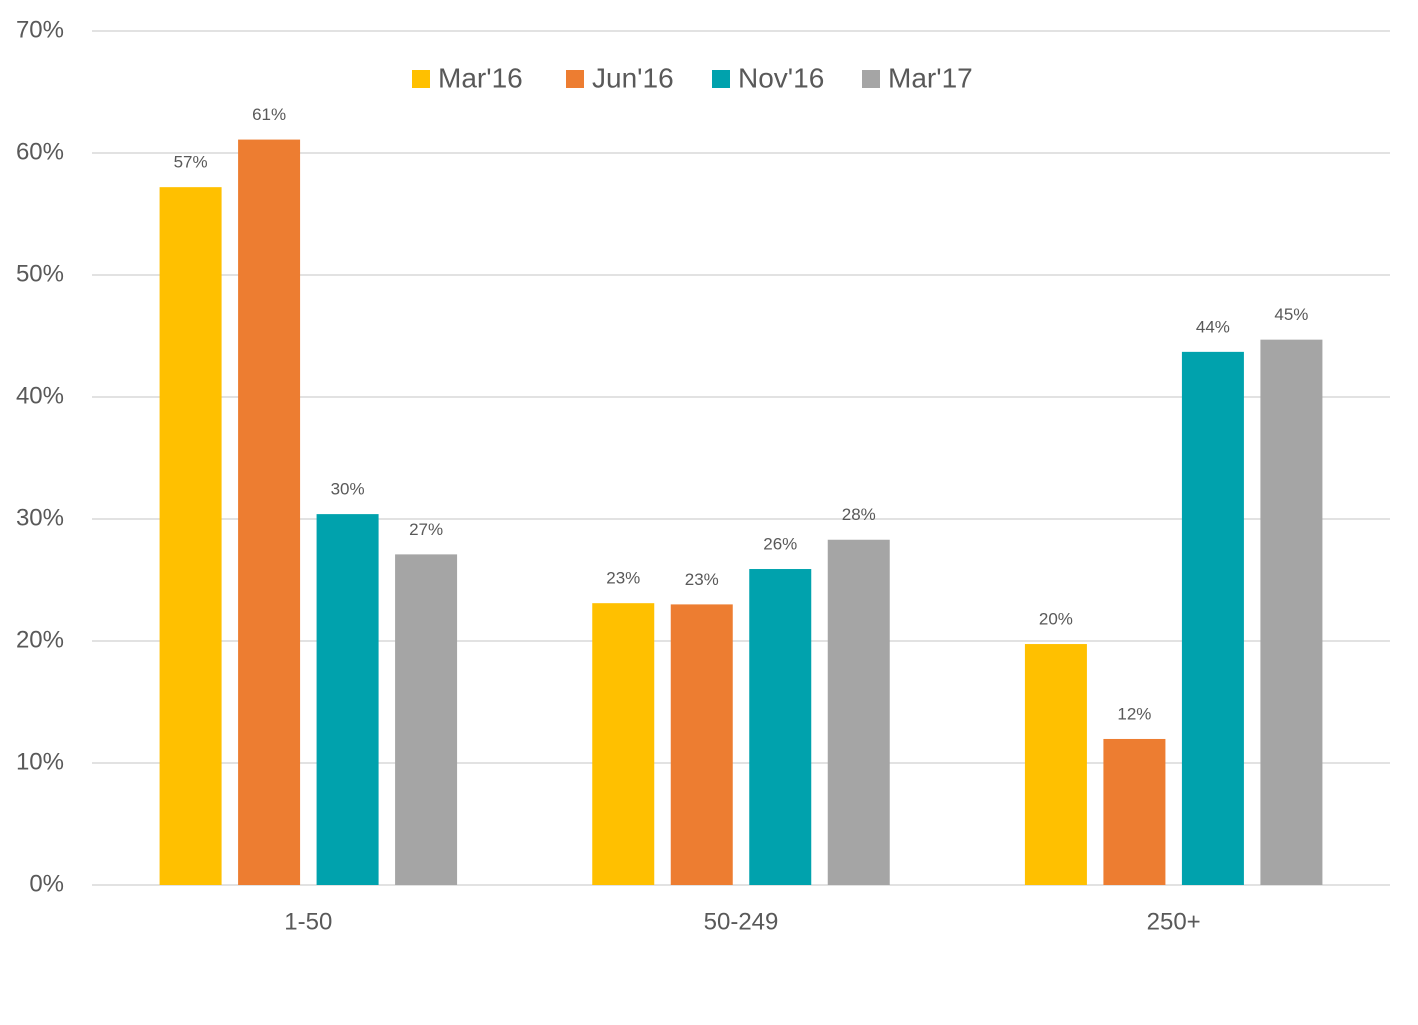 The height and width of the screenshot is (1025, 1418). I want to click on value-label: 26%, so click(780, 544).